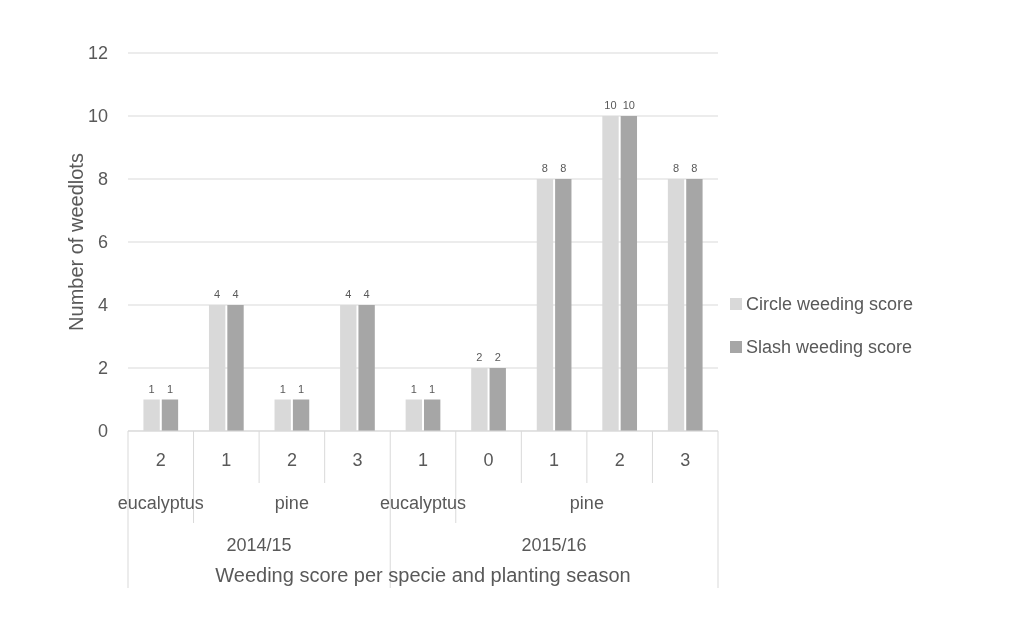 The image size is (1020, 619). I want to click on text: 2015/16, so click(554, 545).